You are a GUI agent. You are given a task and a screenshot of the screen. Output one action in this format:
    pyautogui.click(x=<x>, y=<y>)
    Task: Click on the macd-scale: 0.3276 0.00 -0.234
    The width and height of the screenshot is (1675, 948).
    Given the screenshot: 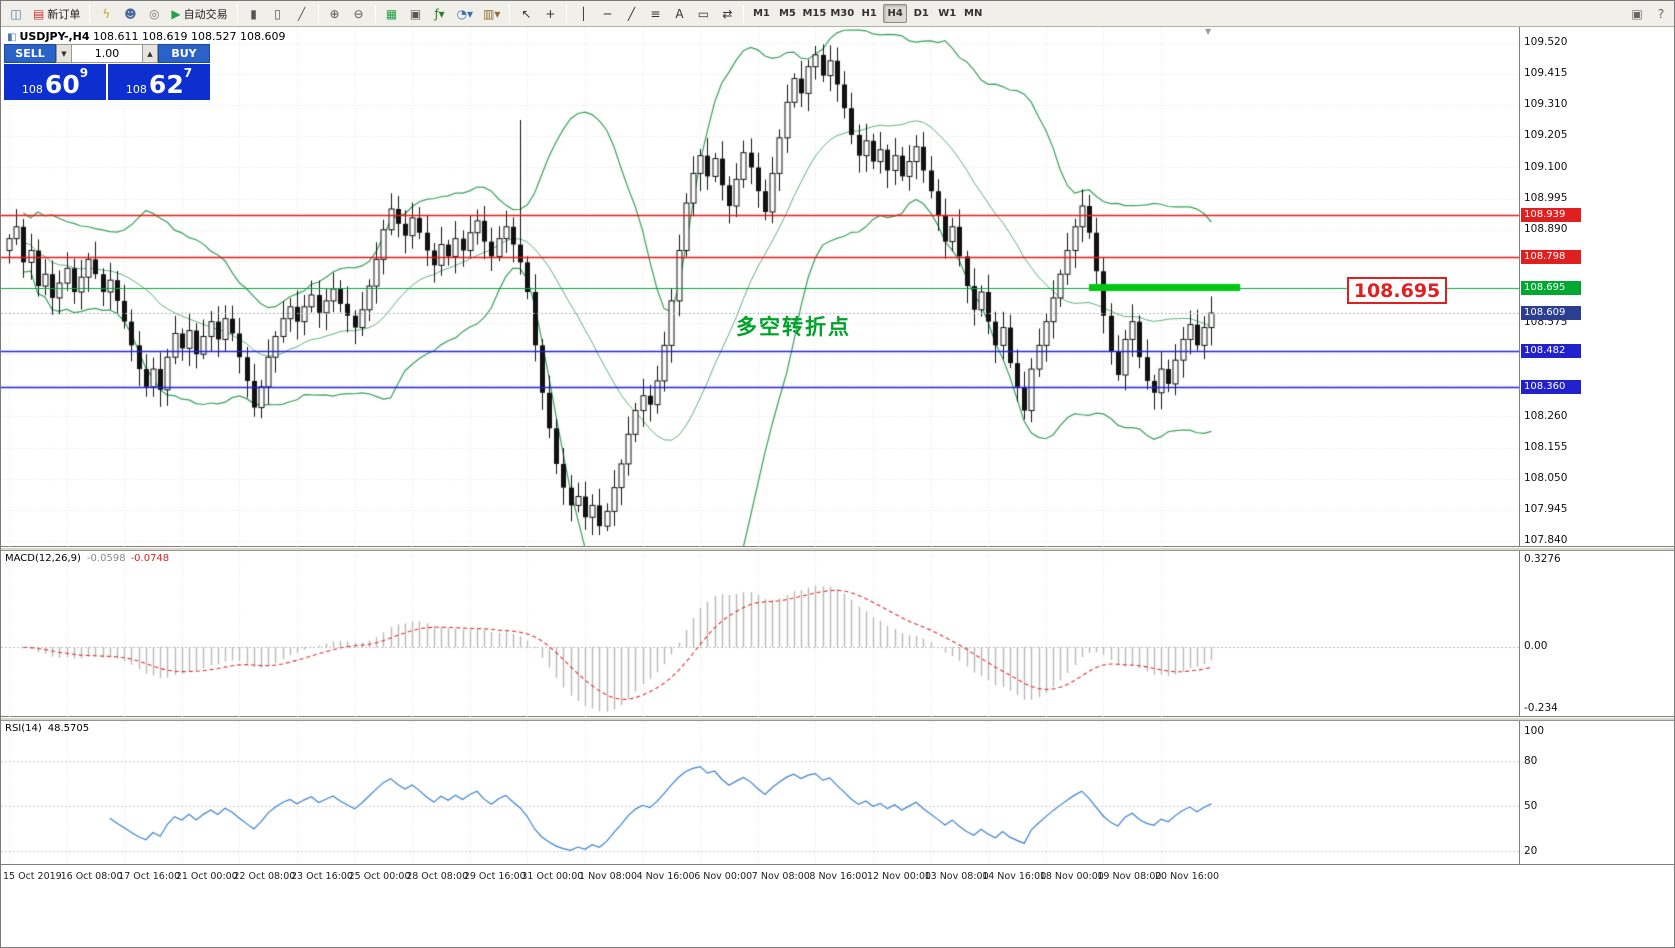 What is the action you would take?
    pyautogui.click(x=1551, y=633)
    